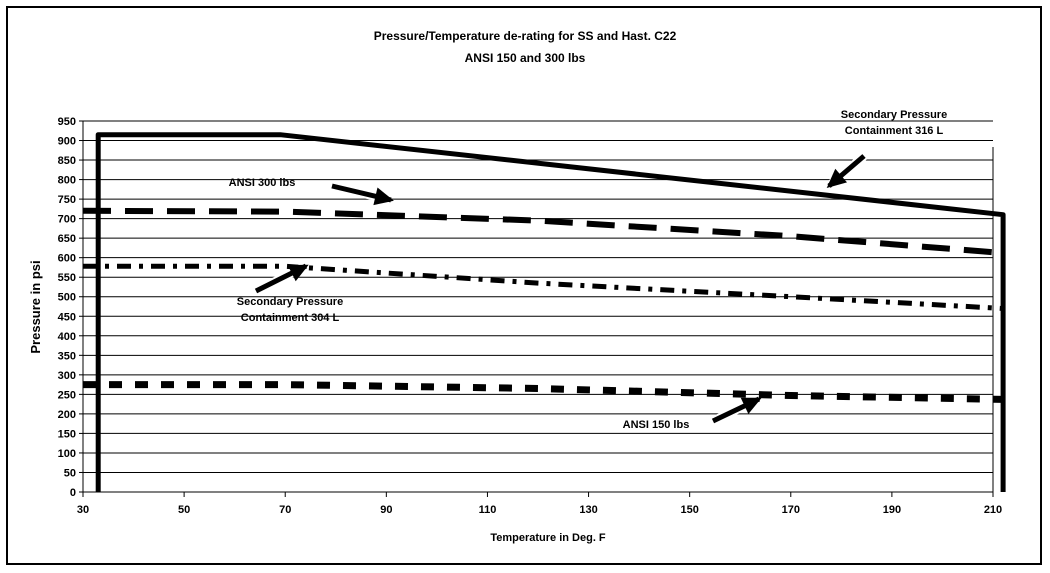 The height and width of the screenshot is (573, 1050). What do you see at coordinates (67, 200) in the screenshot?
I see `y-tick-label: 750` at bounding box center [67, 200].